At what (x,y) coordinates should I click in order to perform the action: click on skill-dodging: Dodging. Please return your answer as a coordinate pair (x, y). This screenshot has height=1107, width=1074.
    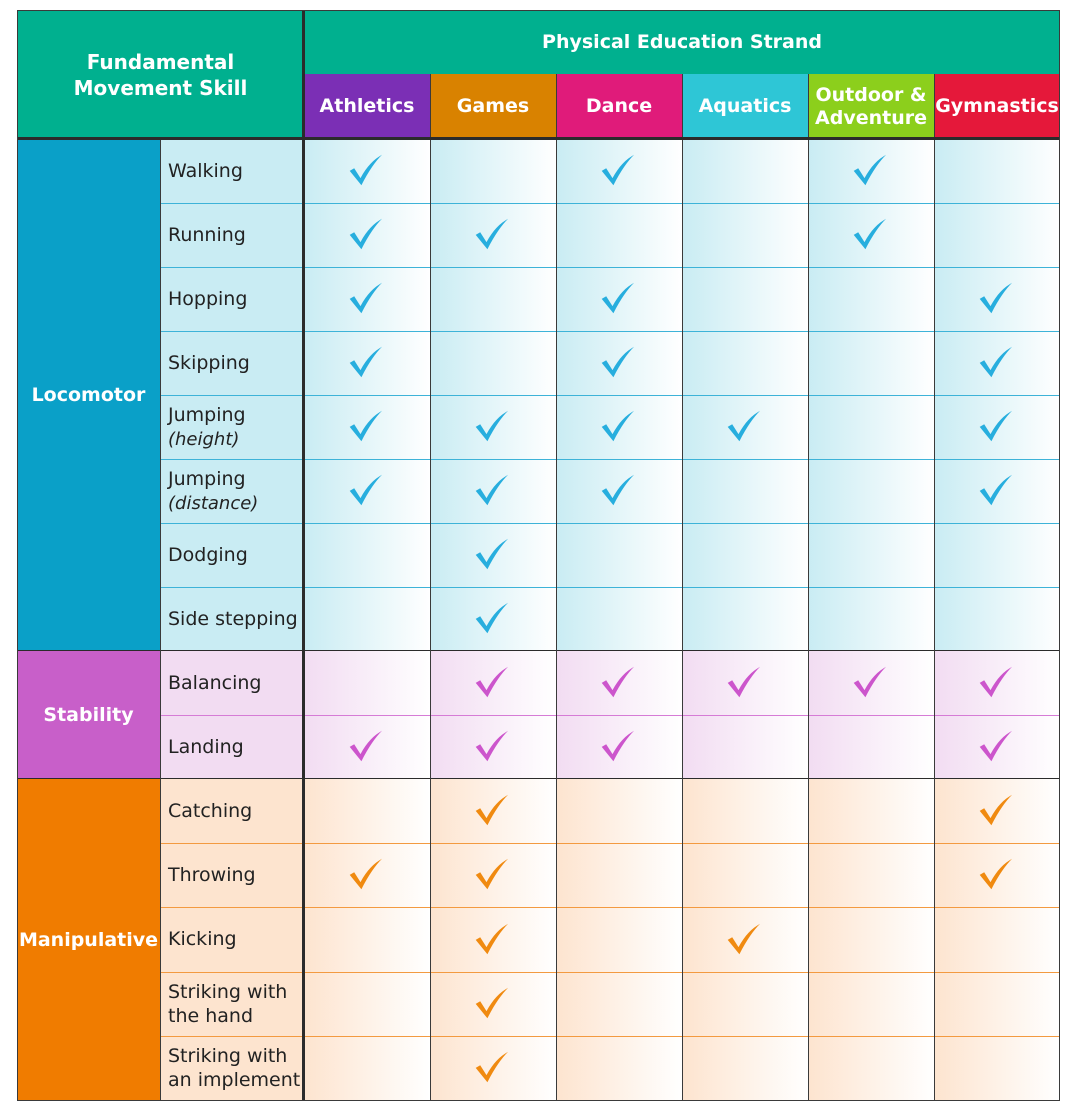
    Looking at the image, I should click on (232, 555).